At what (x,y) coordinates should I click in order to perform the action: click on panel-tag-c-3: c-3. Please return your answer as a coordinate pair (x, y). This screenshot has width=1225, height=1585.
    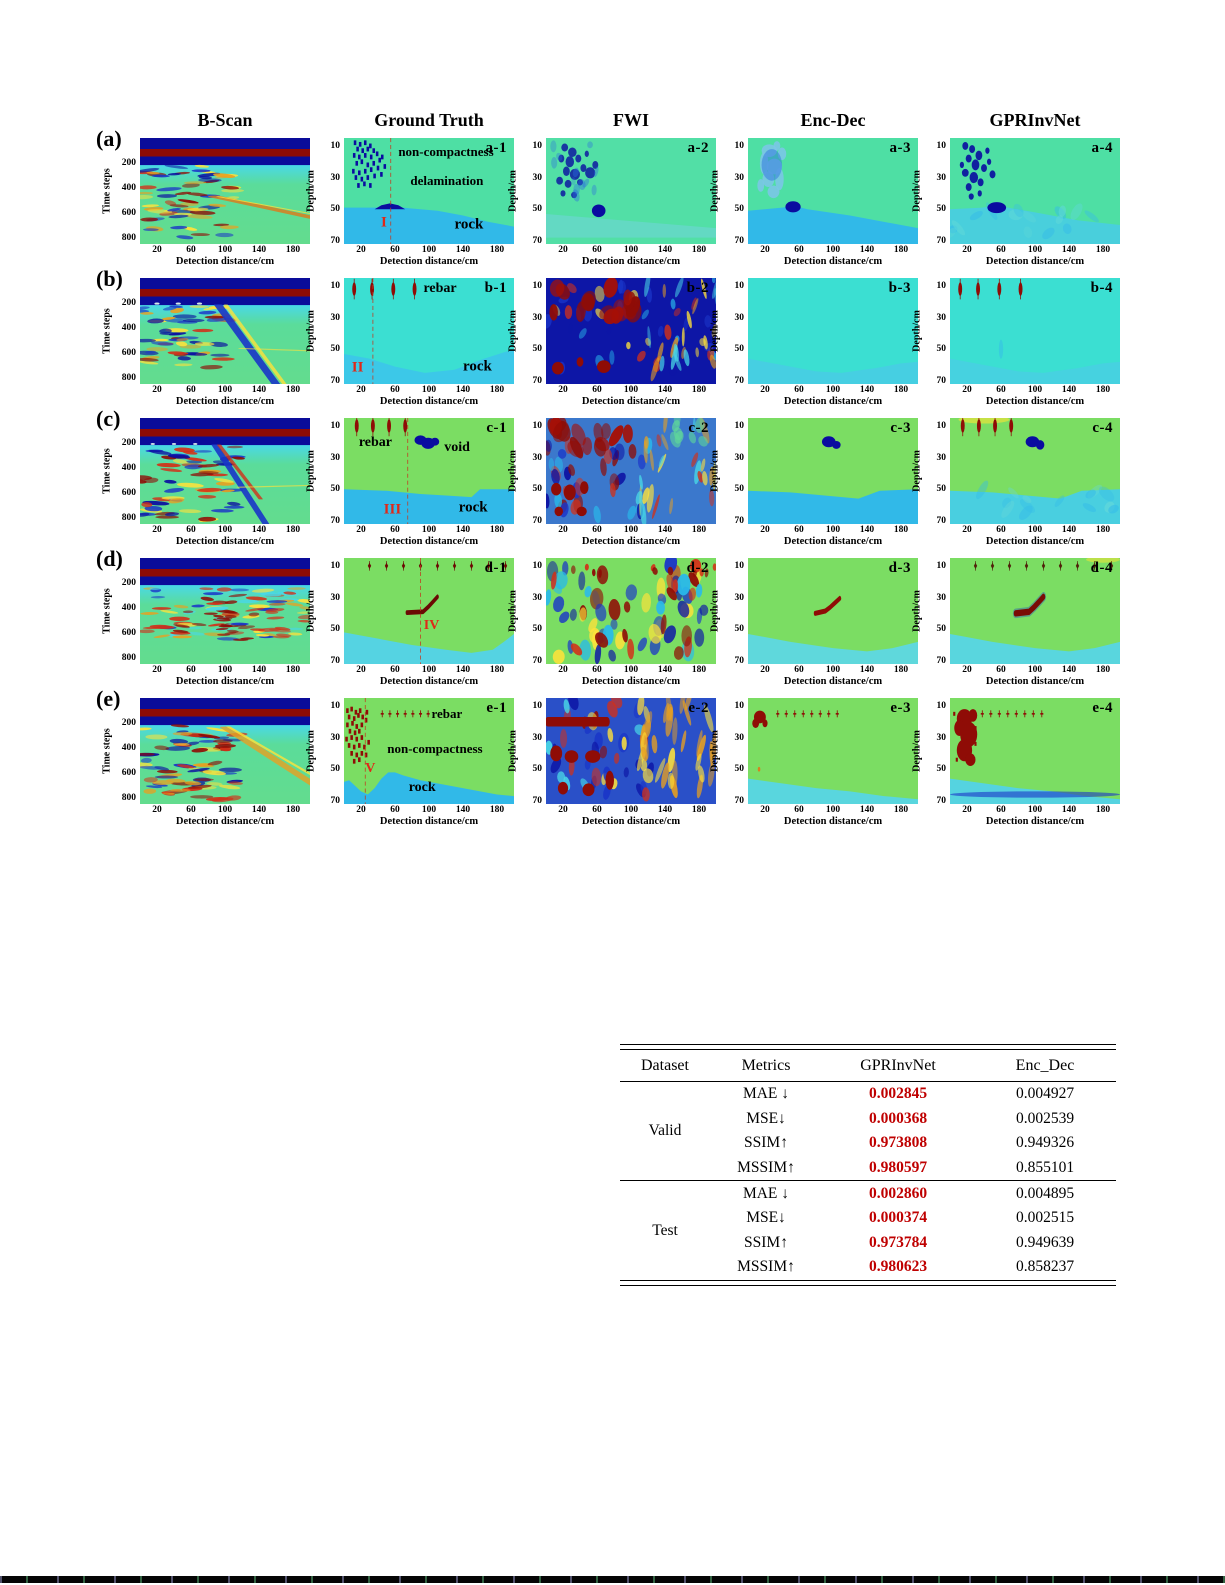
    Looking at the image, I should click on (900, 428).